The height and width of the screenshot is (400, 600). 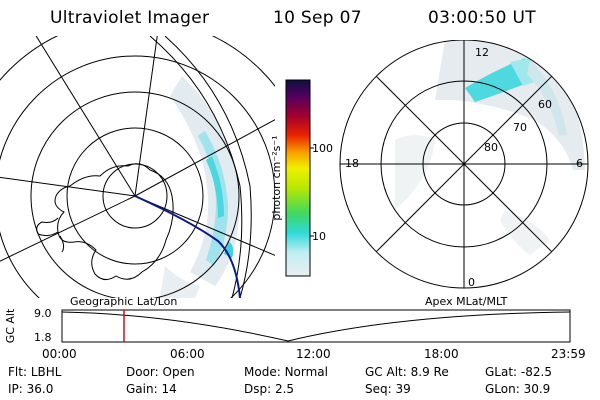 I want to click on antarctica-outline, so click(x=114, y=221).